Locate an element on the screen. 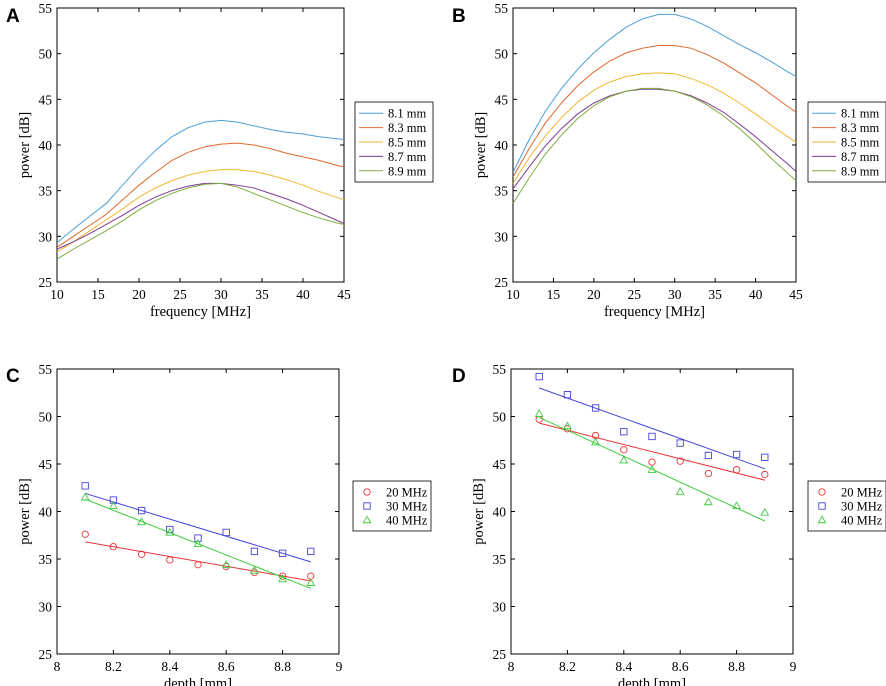 Image resolution: width=886 pixels, height=686 pixels. x-tick-label: 15 is located at coordinates (554, 294).